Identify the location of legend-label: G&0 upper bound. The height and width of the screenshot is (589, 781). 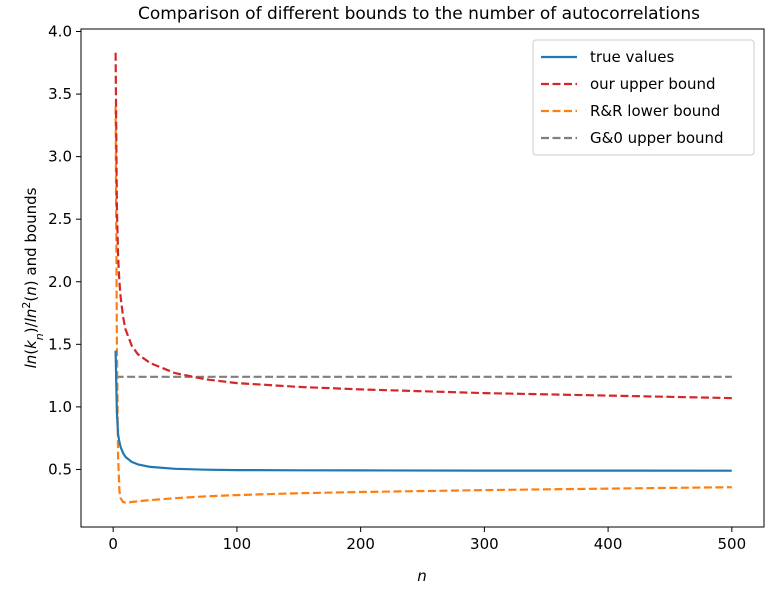
(657, 138).